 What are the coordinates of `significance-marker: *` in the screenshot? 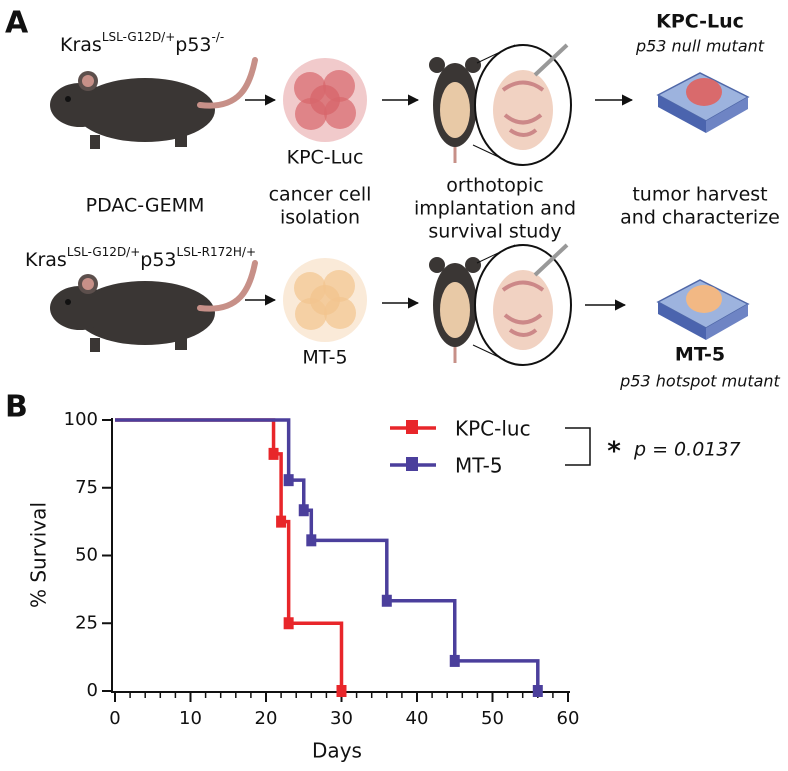 It's located at (614, 452).